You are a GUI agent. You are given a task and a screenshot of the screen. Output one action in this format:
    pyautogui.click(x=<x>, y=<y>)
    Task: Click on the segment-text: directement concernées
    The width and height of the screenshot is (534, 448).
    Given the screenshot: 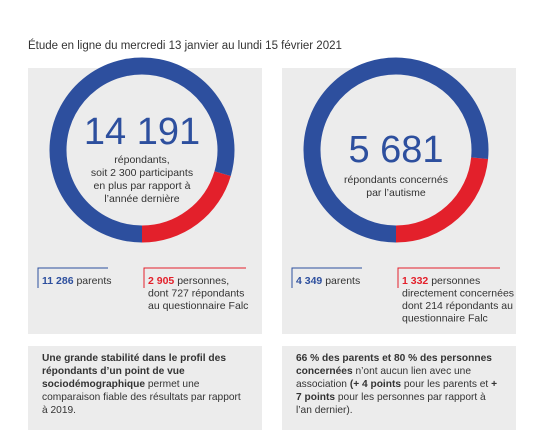 What is the action you would take?
    pyautogui.click(x=458, y=293)
    